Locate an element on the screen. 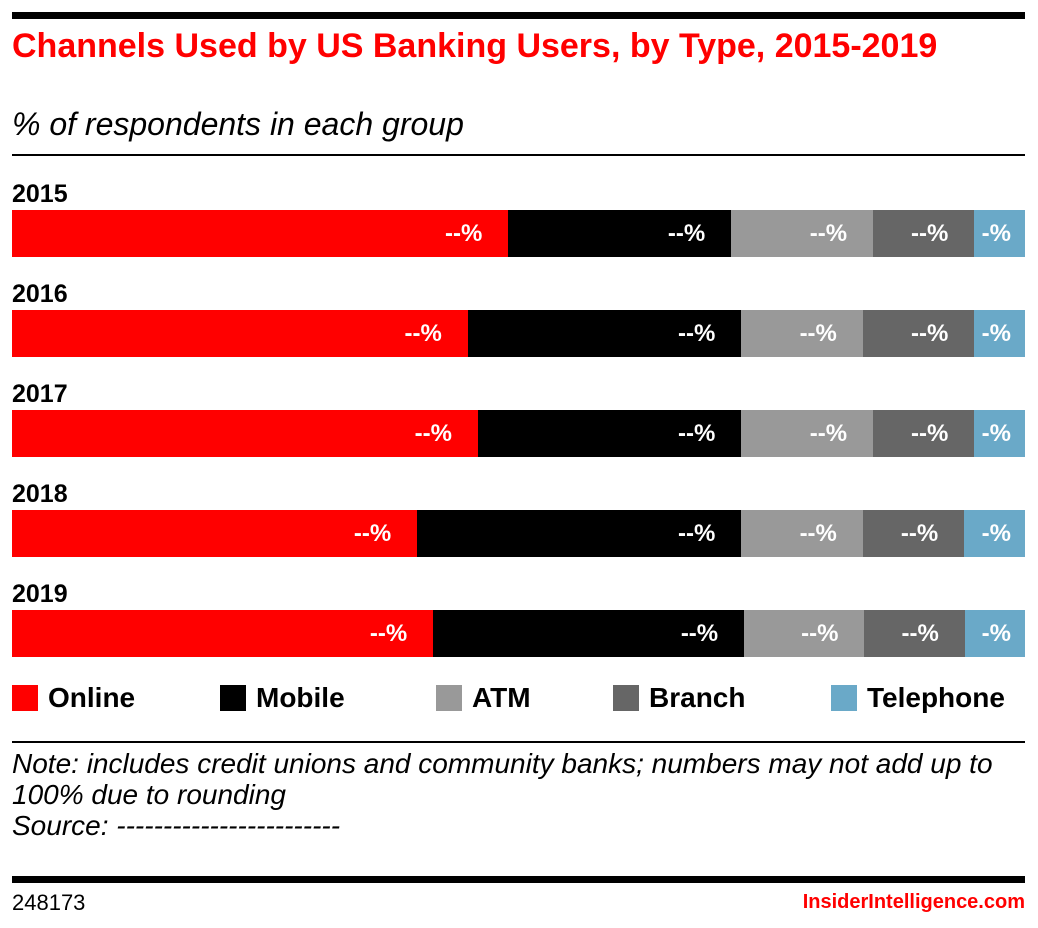 This screenshot has width=1038, height=928. source-text: Source: ------------------------ is located at coordinates (176, 825).